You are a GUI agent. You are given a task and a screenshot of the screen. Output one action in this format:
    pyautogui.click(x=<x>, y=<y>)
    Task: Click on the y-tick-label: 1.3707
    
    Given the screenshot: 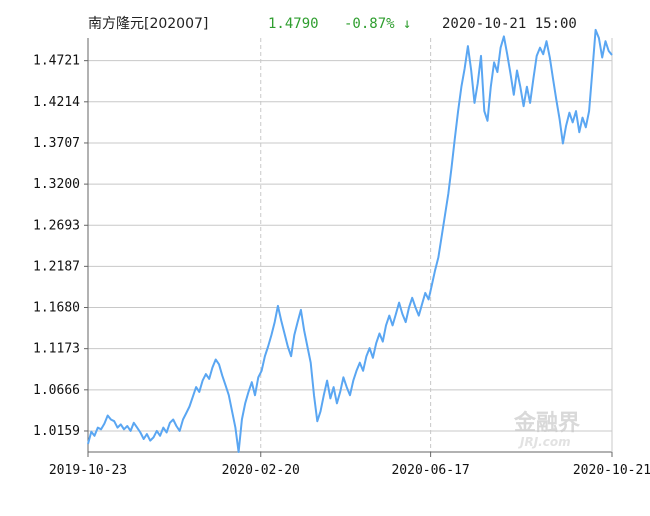 What is the action you would take?
    pyautogui.click(x=56, y=143)
    